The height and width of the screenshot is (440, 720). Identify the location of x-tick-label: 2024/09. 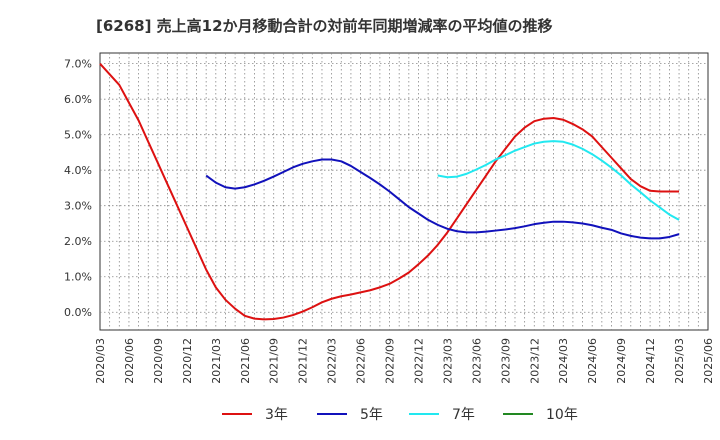
(621, 361).